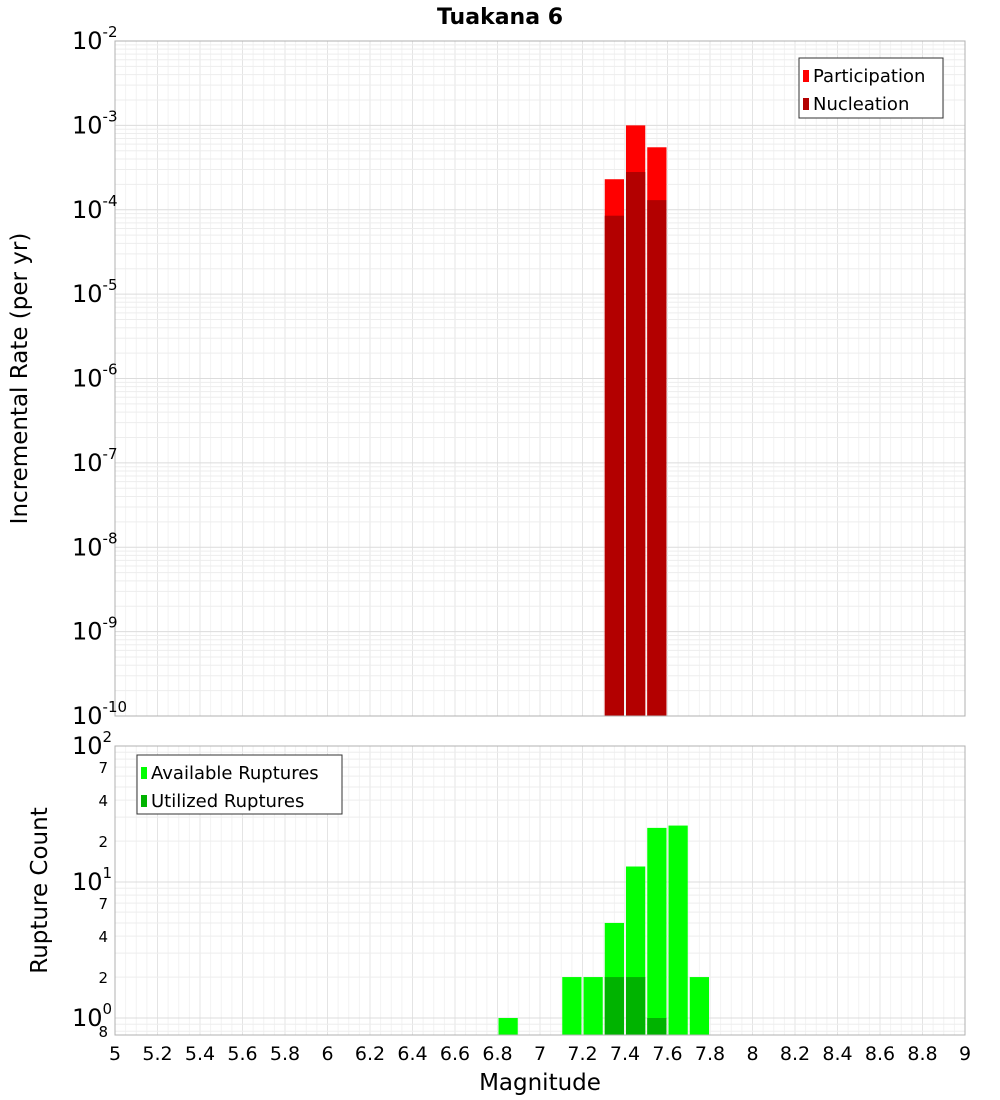 The height and width of the screenshot is (1100, 1000). I want to click on x-tick-label: 6, so click(327, 1054).